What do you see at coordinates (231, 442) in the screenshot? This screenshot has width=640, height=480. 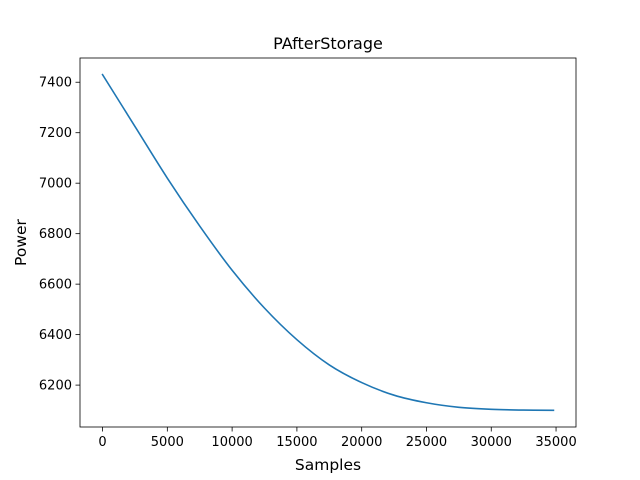 I see `x-tick-label: 10000` at bounding box center [231, 442].